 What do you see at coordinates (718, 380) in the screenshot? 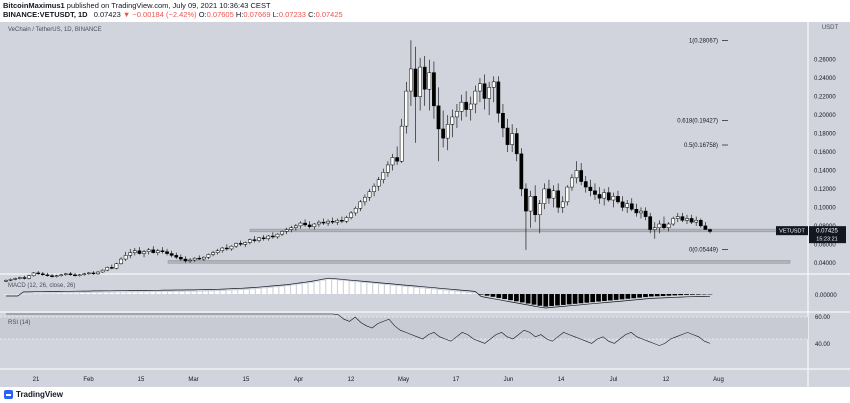
I see `x-tick-label: Aug` at bounding box center [718, 380].